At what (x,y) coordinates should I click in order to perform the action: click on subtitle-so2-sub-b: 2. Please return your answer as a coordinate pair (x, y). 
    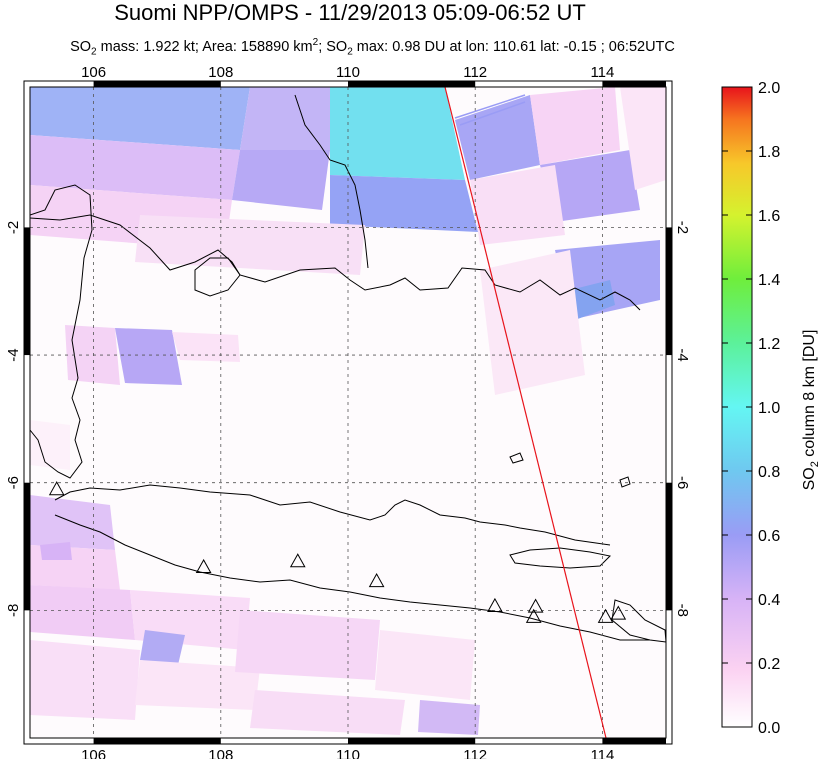
    Looking at the image, I should click on (350, 52).